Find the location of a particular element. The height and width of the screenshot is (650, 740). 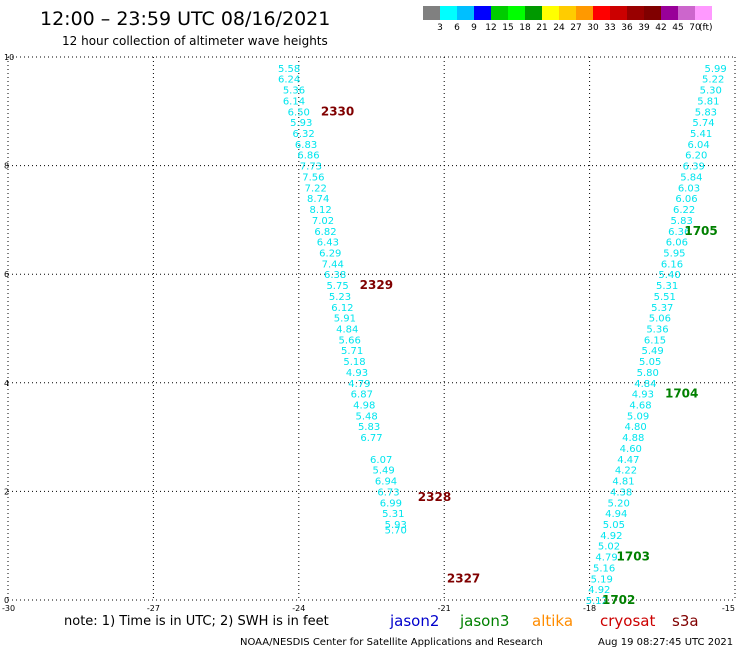

scale-label: 6 is located at coordinates (457, 28).